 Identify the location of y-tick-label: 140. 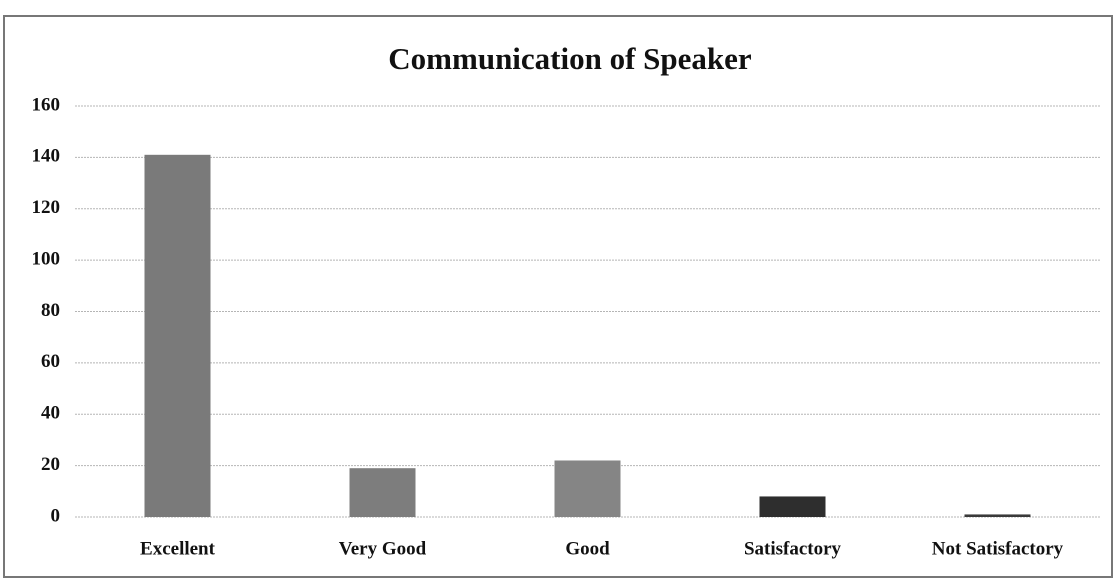
(46, 156).